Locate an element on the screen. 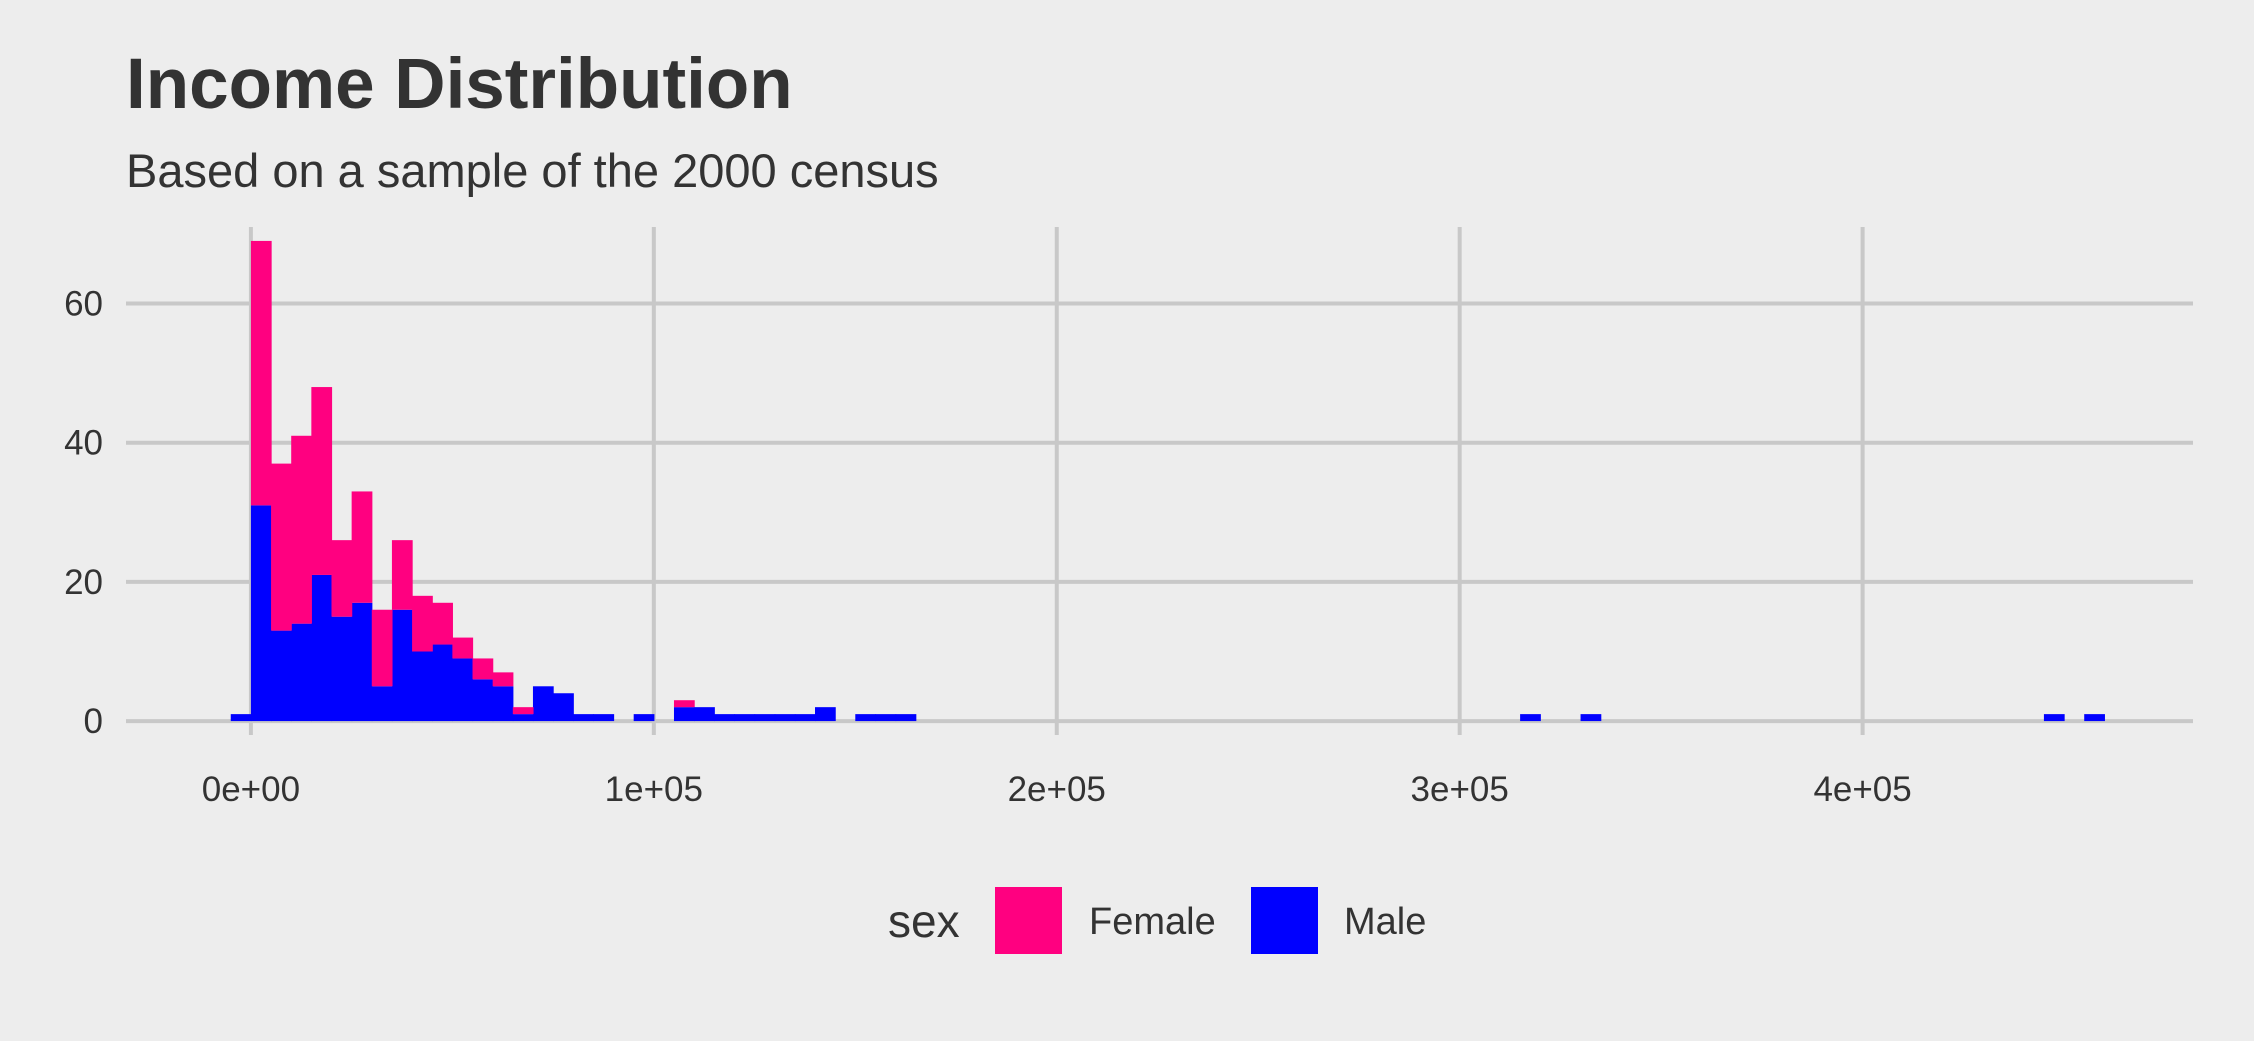 Image resolution: width=2254 pixels, height=1041 pixels. x-tick-label: 2e+05 is located at coordinates (1057, 789).